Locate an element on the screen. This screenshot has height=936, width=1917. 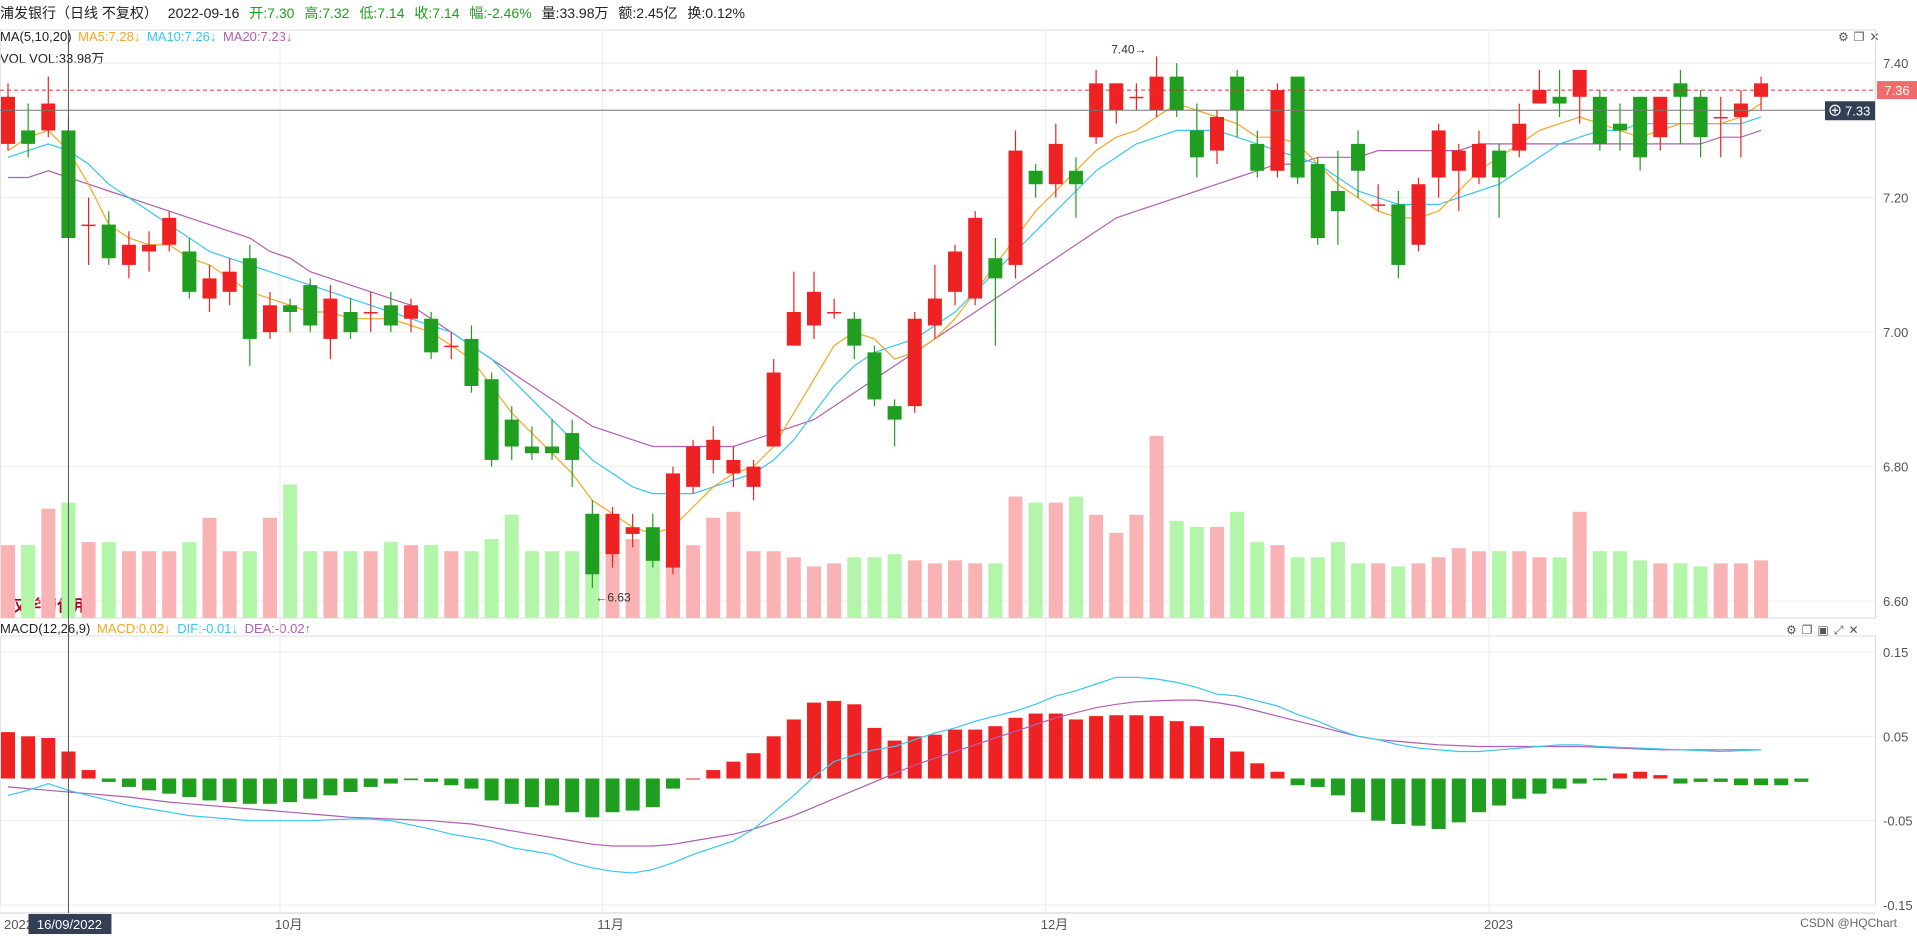
expand-icon: ⤢ is located at coordinates (1841, 630).